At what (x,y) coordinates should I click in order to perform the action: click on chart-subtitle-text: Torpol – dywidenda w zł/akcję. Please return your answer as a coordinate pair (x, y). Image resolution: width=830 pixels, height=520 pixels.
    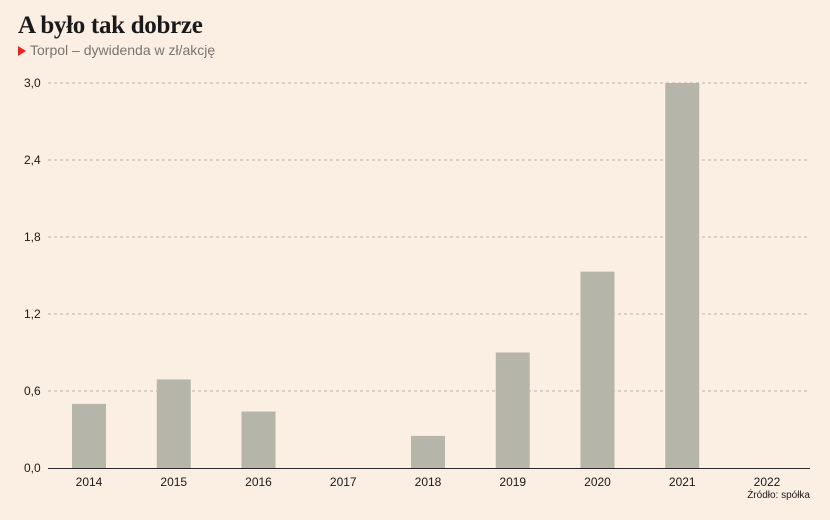
    Looking at the image, I should click on (123, 50).